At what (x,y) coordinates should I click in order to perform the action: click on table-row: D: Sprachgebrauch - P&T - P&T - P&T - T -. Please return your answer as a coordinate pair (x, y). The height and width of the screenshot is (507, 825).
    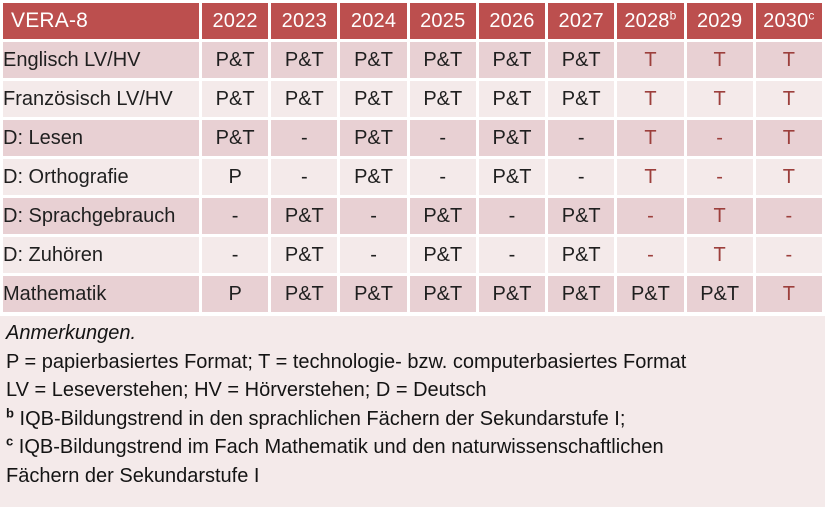
    Looking at the image, I should click on (412, 216).